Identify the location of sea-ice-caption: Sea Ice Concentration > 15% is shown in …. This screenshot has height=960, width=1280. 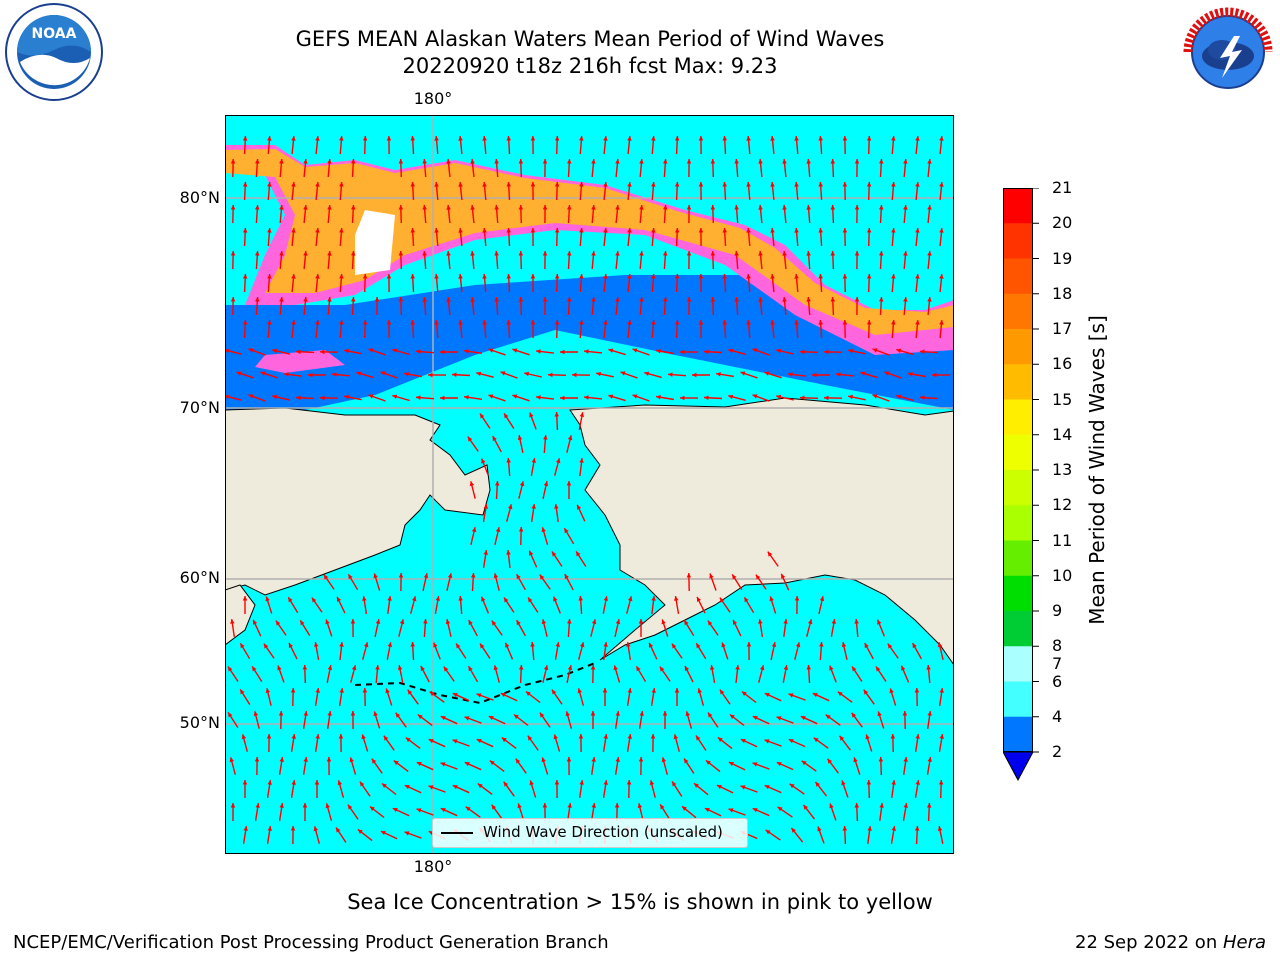
(640, 902).